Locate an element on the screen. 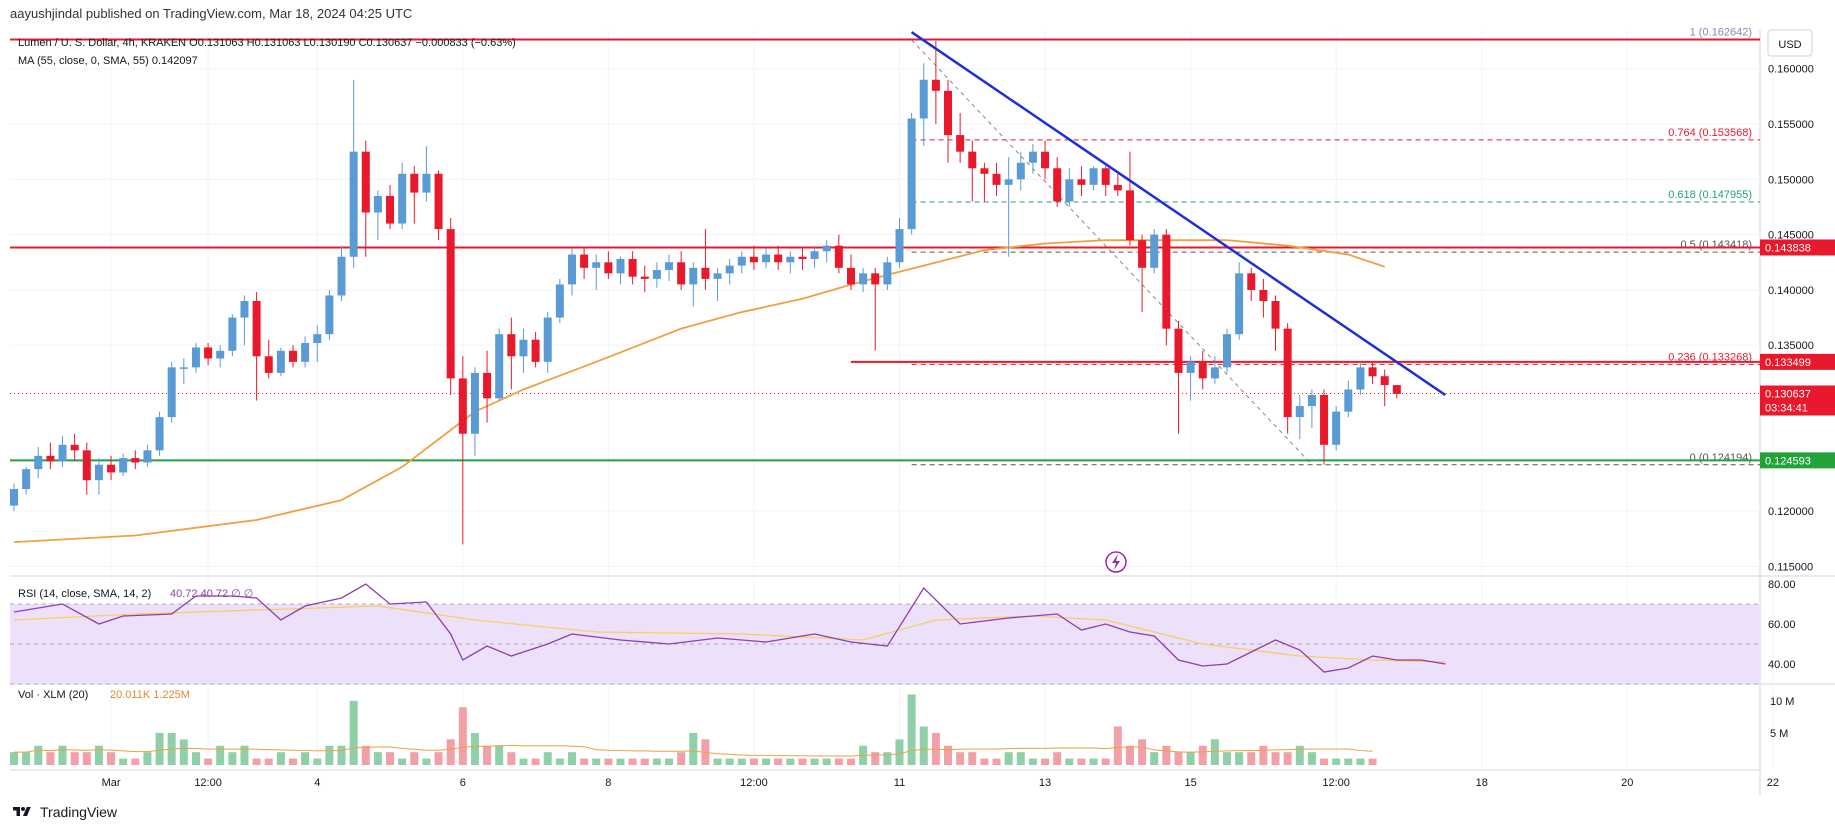 This screenshot has width=1835, height=827. x-tick-label: 20 is located at coordinates (1627, 783).